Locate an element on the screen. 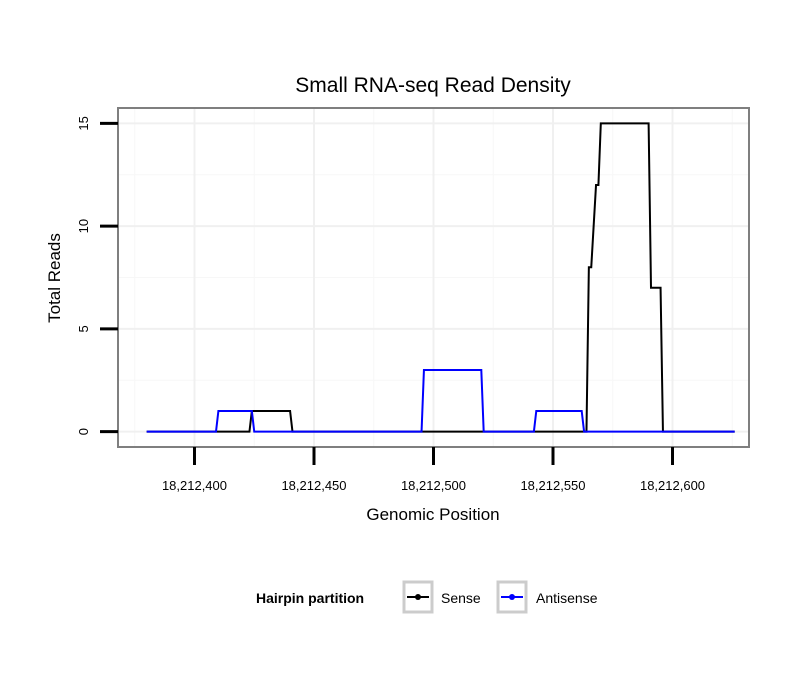 The image size is (810, 690). x-tick-label: 18,212,500 is located at coordinates (433, 485).